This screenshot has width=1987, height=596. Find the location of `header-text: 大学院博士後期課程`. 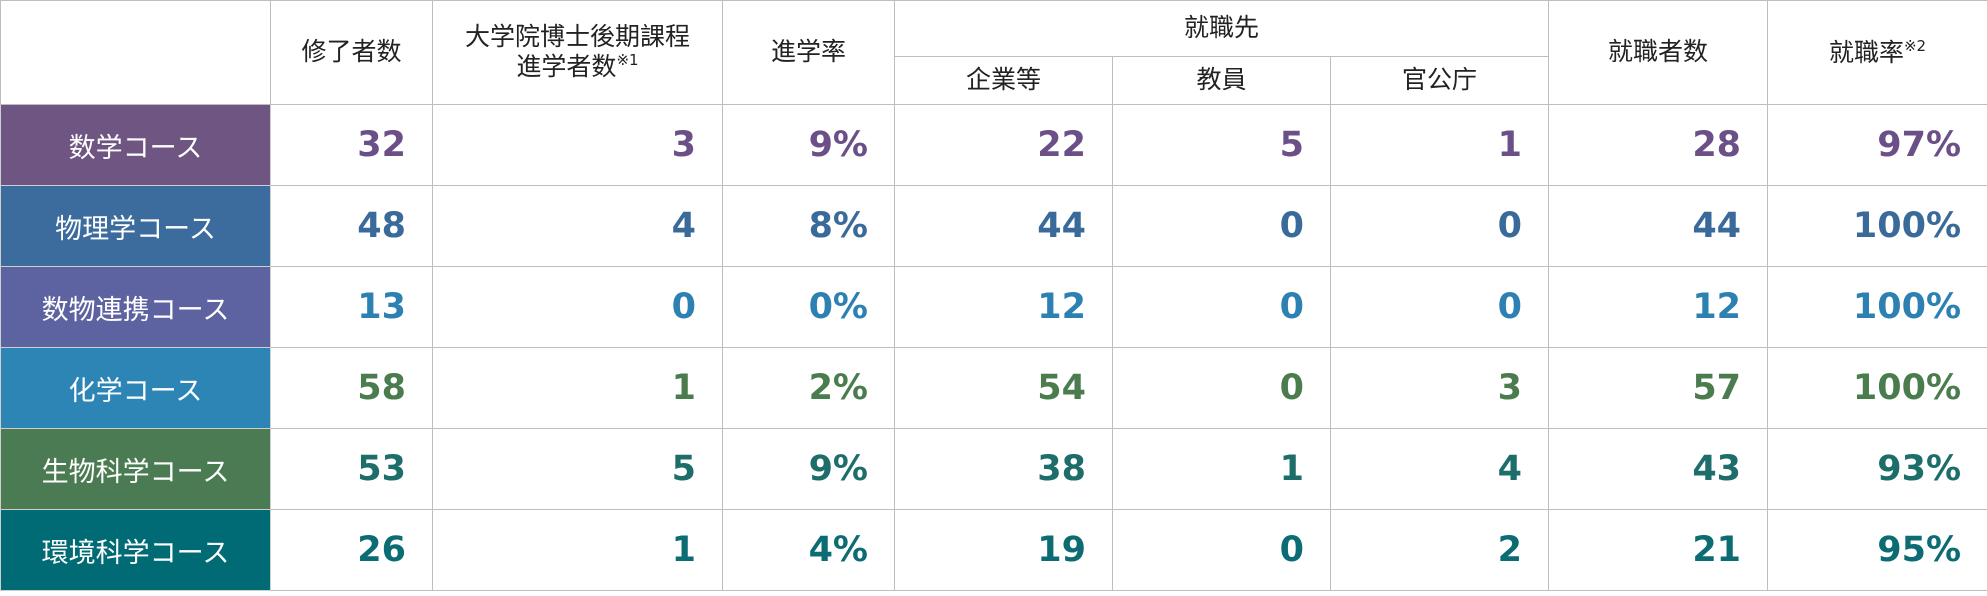

header-text: 大学院博士後期課程 is located at coordinates (577, 37).